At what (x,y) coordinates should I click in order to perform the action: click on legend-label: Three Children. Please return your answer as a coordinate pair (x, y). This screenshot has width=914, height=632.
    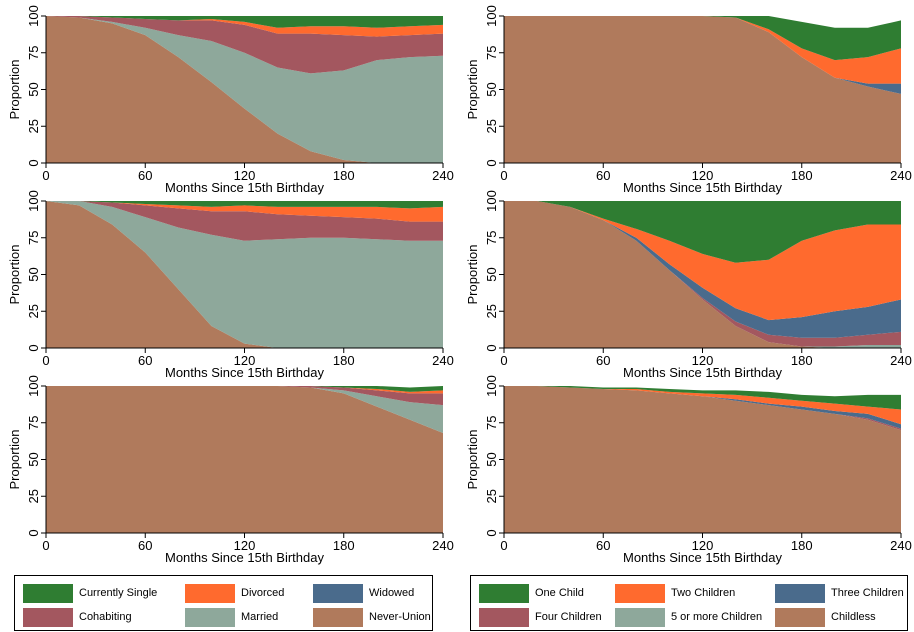
    Looking at the image, I should click on (867, 593).